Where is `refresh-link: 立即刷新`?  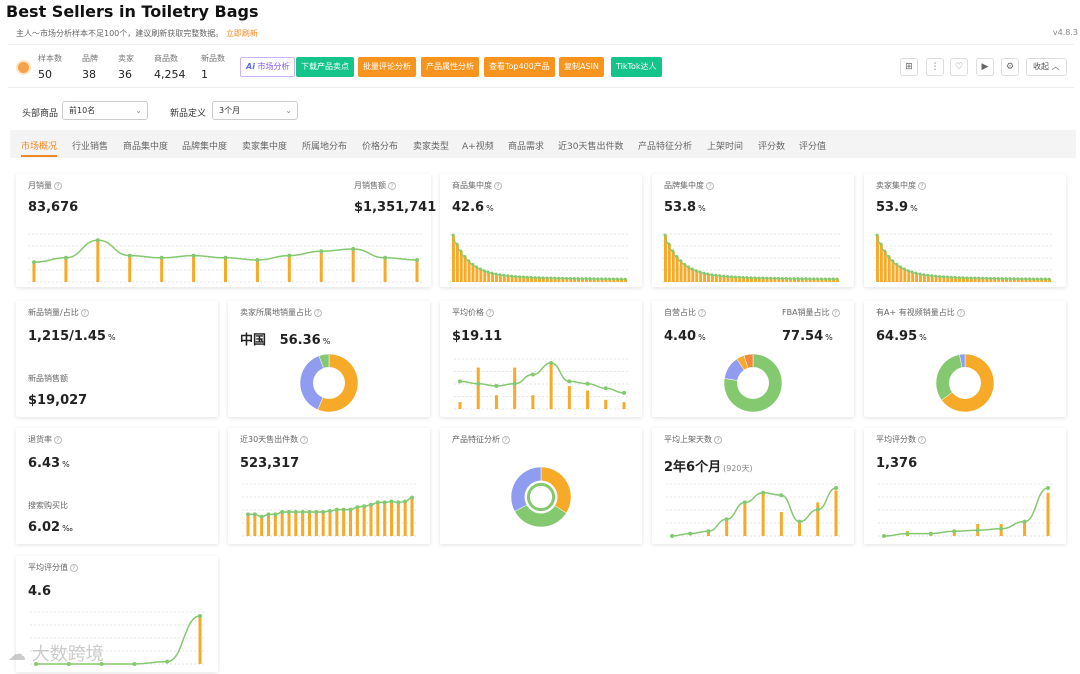 refresh-link: 立即刷新 is located at coordinates (241, 33).